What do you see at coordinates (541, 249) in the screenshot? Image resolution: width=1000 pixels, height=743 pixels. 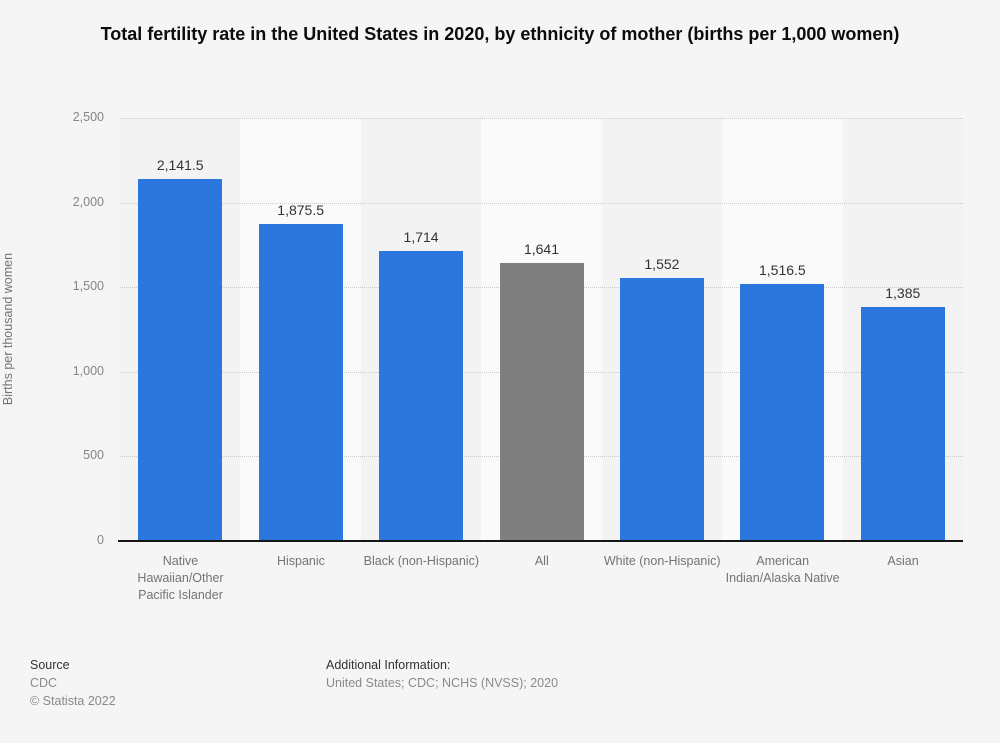 I see `bar-value-label: 1,641` at bounding box center [541, 249].